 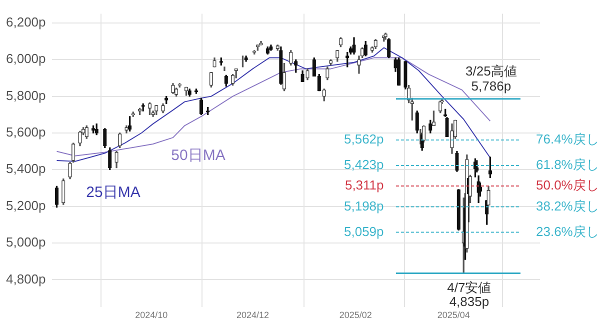 I want to click on annotation: 5,423p, so click(x=364, y=164).